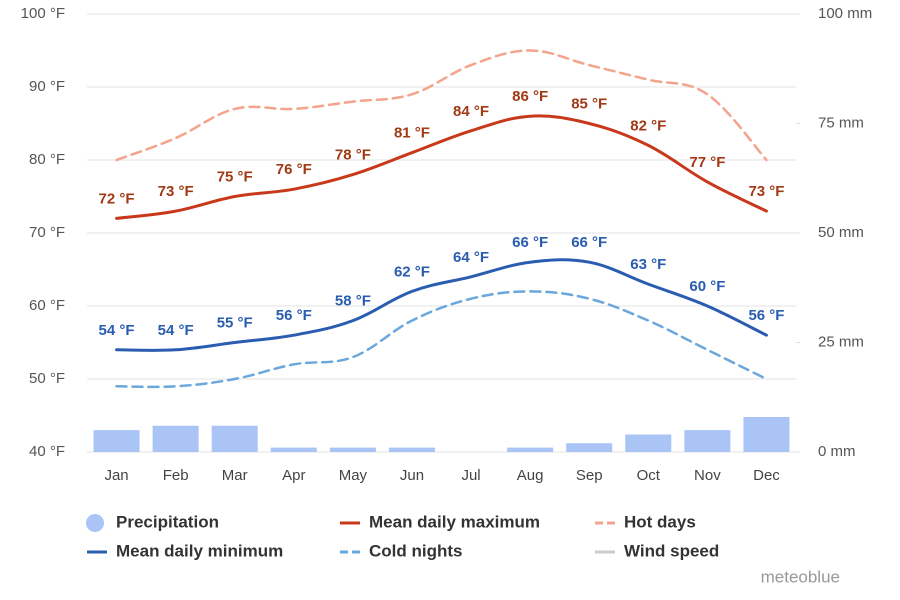  Describe the element at coordinates (412, 475) in the screenshot. I see `x-tick-label: Jun` at that location.